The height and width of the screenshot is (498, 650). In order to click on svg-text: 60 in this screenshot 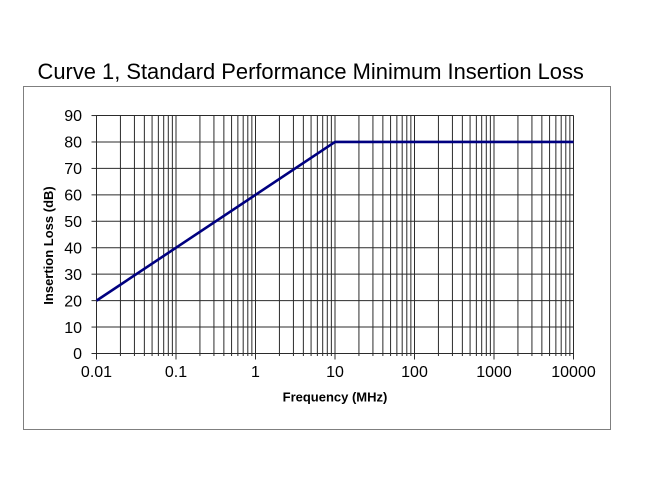, I will do `click(73, 196)`.